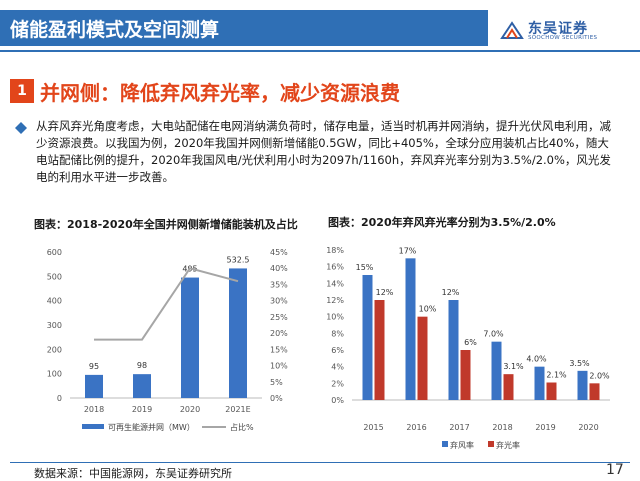 This screenshot has width=640, height=481. Describe the element at coordinates (462, 445) in the screenshot. I see `legend-label: 弃风率` at that location.